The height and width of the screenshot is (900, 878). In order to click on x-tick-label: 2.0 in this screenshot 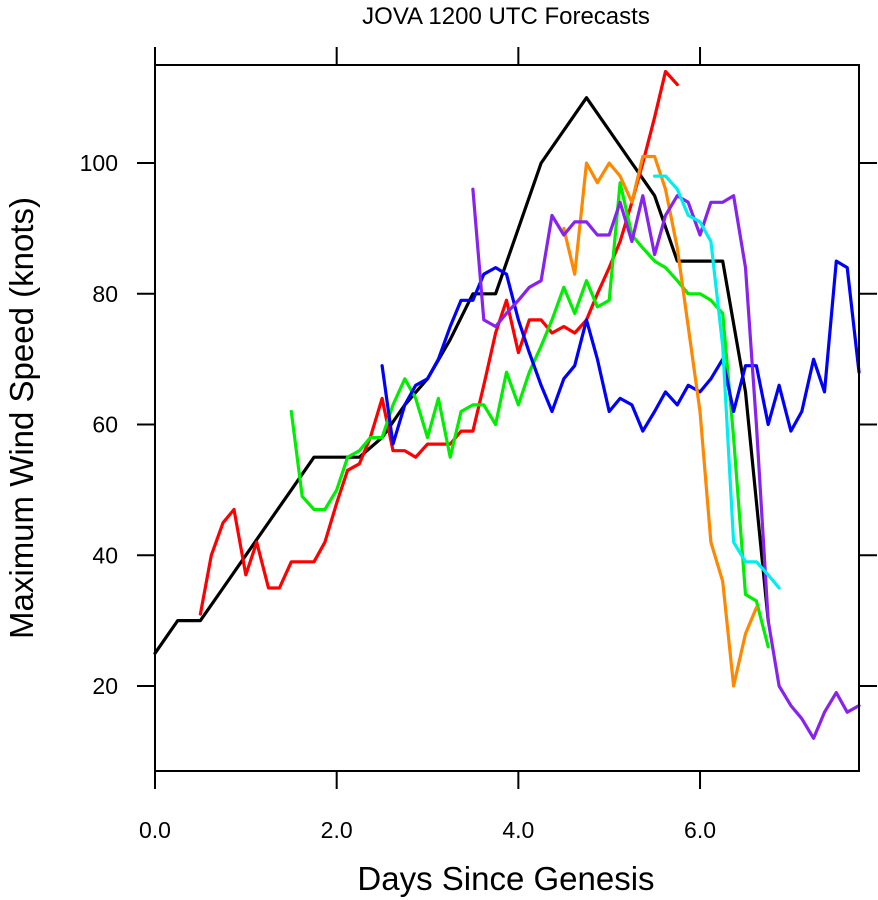, I will do `click(337, 830)`.